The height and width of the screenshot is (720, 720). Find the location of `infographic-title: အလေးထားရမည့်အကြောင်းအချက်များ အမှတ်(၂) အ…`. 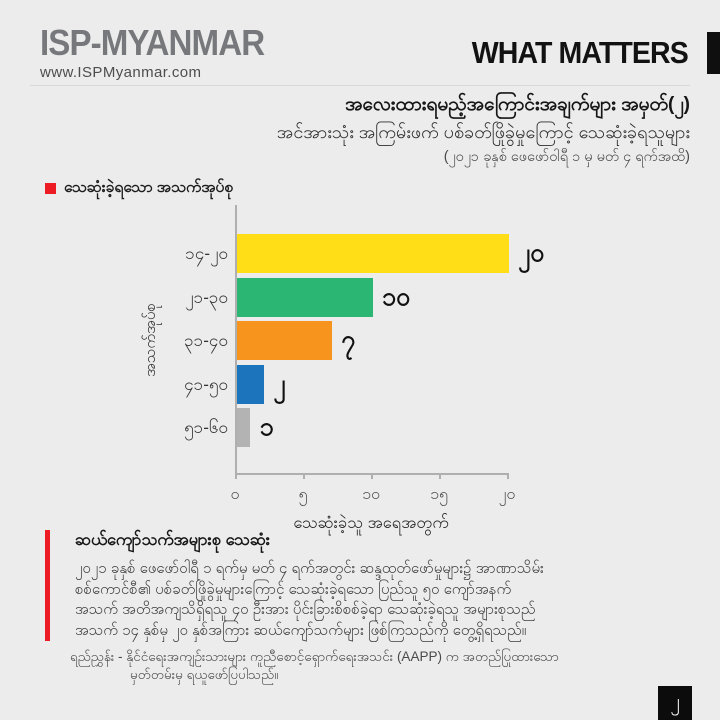

infographic-title: အလေးထားရမည့်အကြောင်းအချက်များ အမှတ်(၂) အ… is located at coordinates (483, 129).